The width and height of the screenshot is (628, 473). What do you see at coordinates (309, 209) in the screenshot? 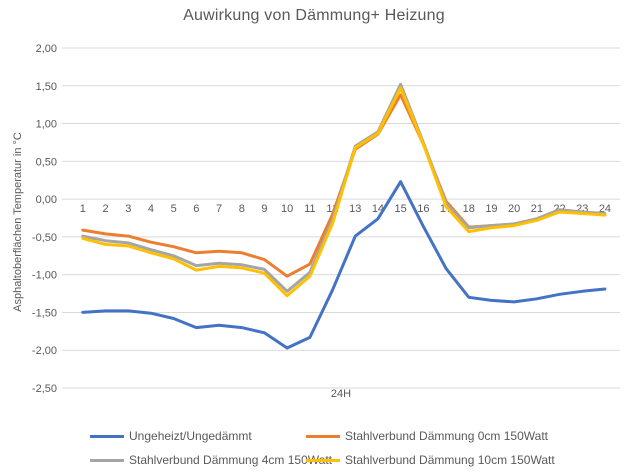
I see `x-tick-label: 11` at bounding box center [309, 209].